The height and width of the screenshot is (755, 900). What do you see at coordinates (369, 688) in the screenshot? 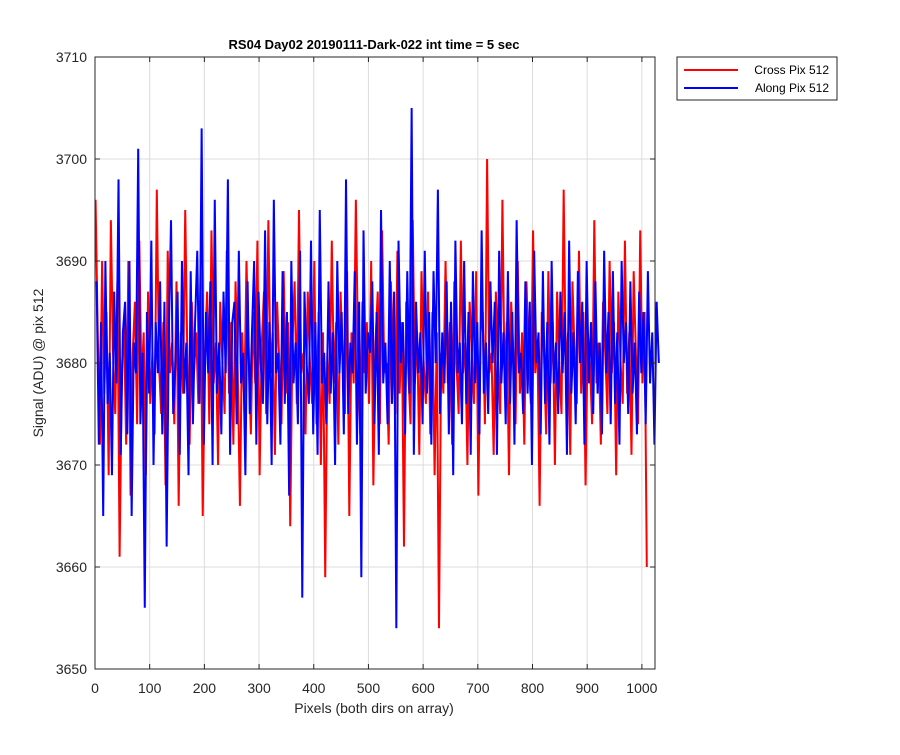
I see `x-tick-label: 500` at bounding box center [369, 688].